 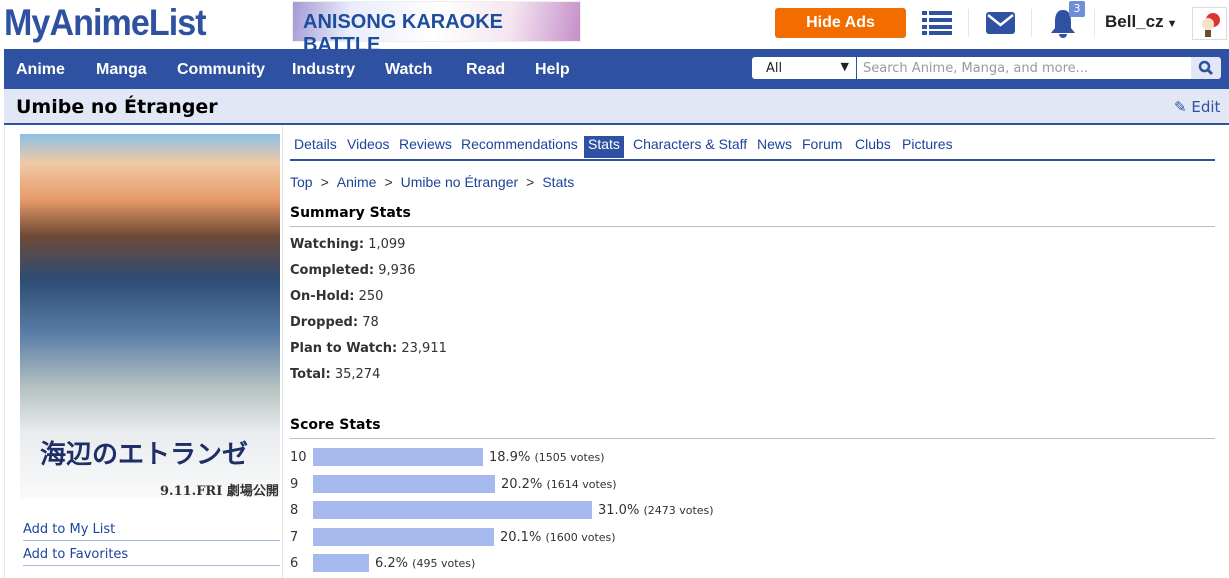 What do you see at coordinates (368, 144) in the screenshot?
I see `tab-videos: Videos` at bounding box center [368, 144].